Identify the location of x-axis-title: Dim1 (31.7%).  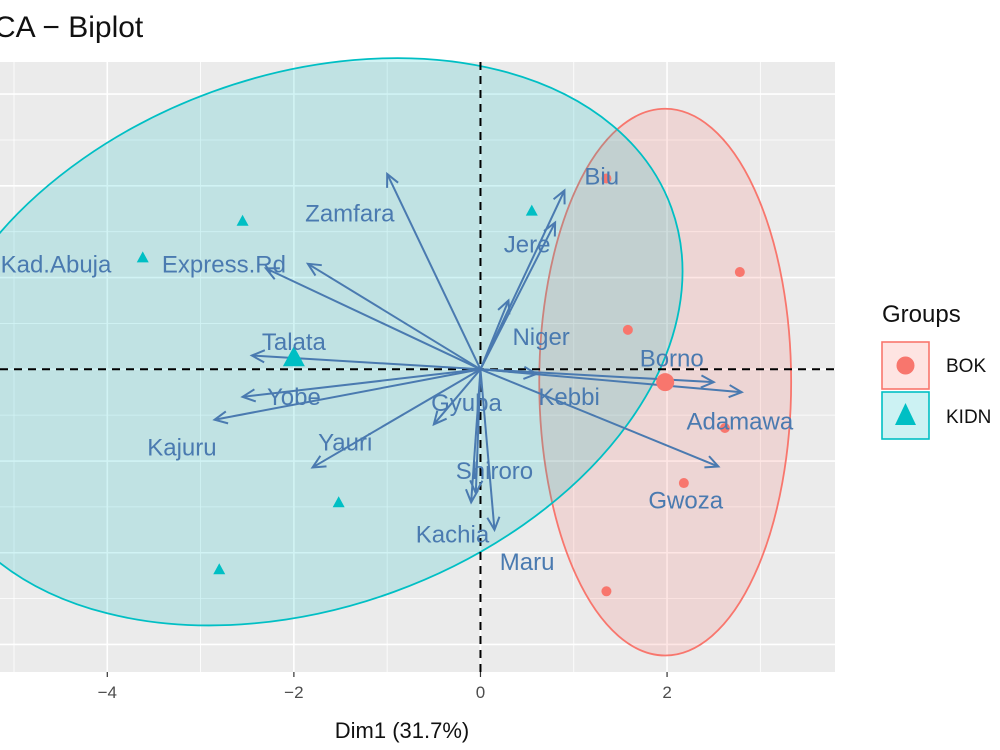
(402, 730).